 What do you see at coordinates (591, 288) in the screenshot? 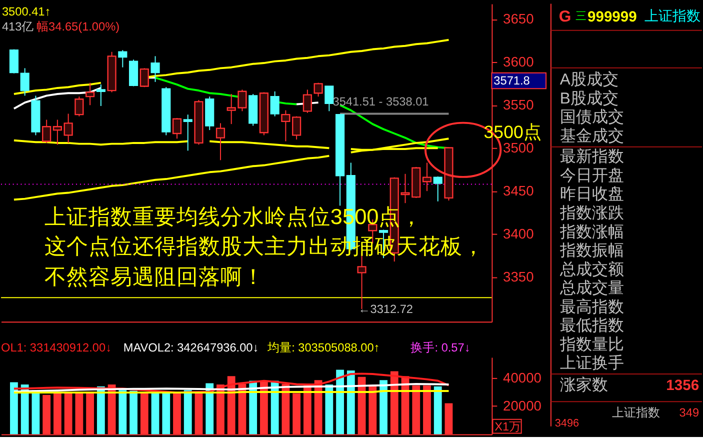
I see `text: 总成交量` at bounding box center [591, 288].